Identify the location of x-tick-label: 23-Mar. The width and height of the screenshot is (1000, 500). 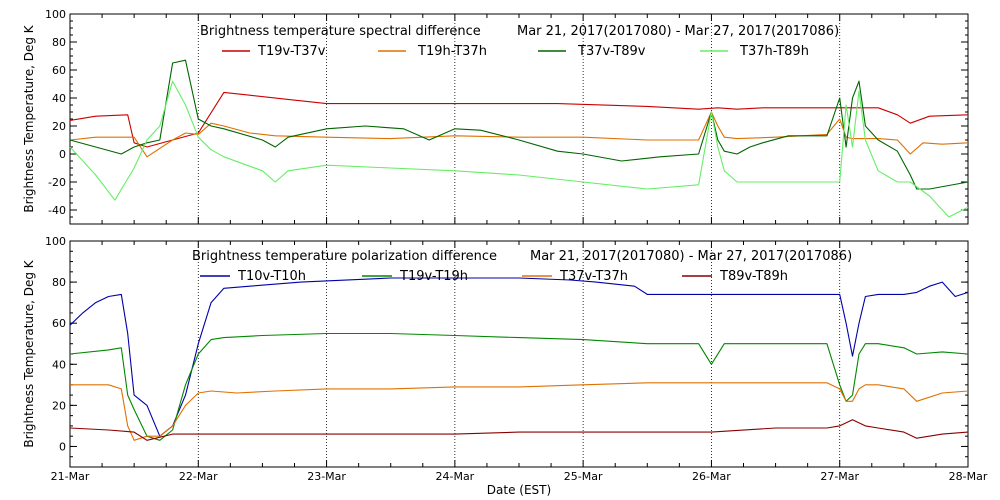
(326, 476).